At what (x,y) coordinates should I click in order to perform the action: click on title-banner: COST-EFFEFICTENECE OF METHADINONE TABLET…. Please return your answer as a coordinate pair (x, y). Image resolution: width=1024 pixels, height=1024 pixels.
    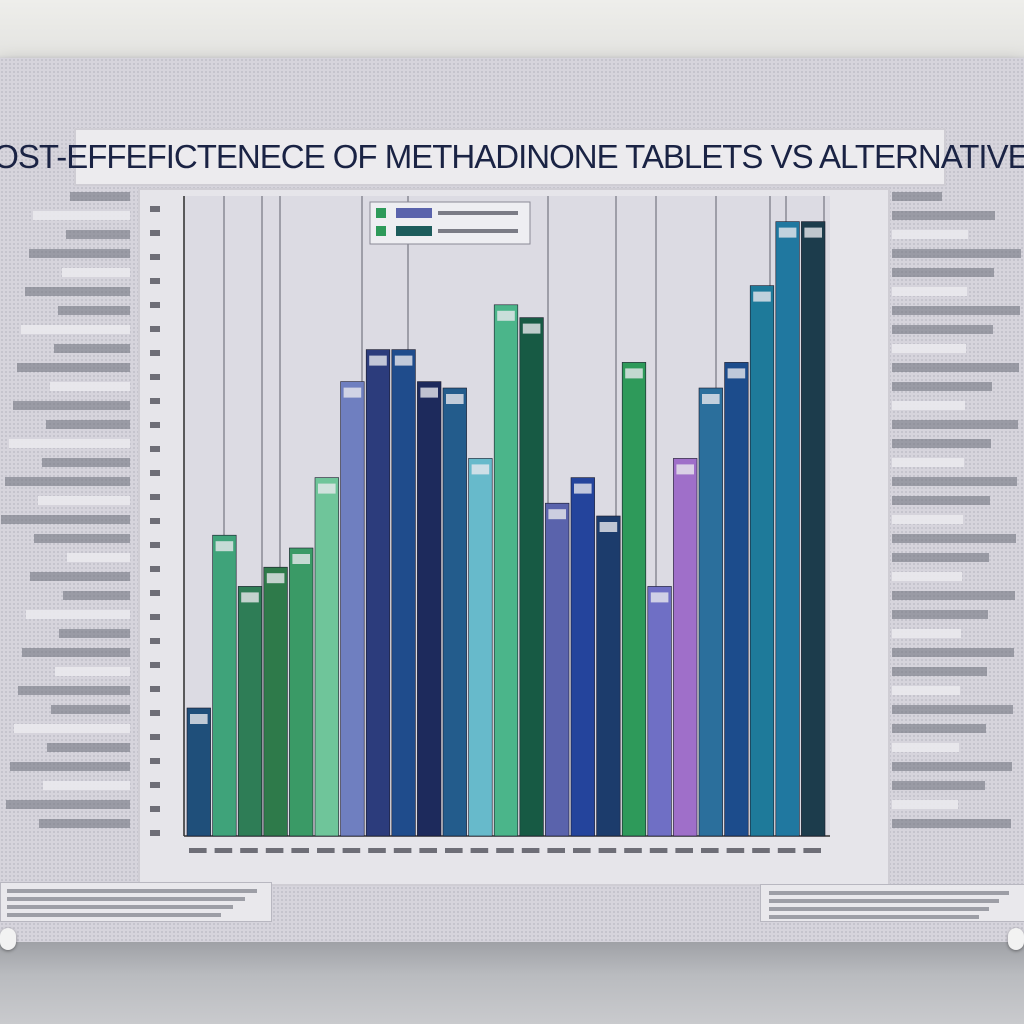
    Looking at the image, I should click on (512, 157).